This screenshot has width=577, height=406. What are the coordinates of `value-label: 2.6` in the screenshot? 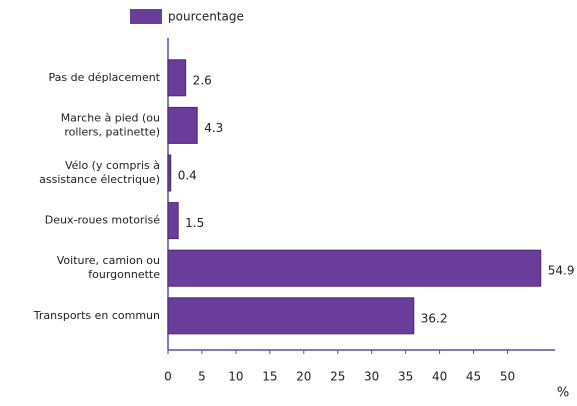 It's located at (202, 80).